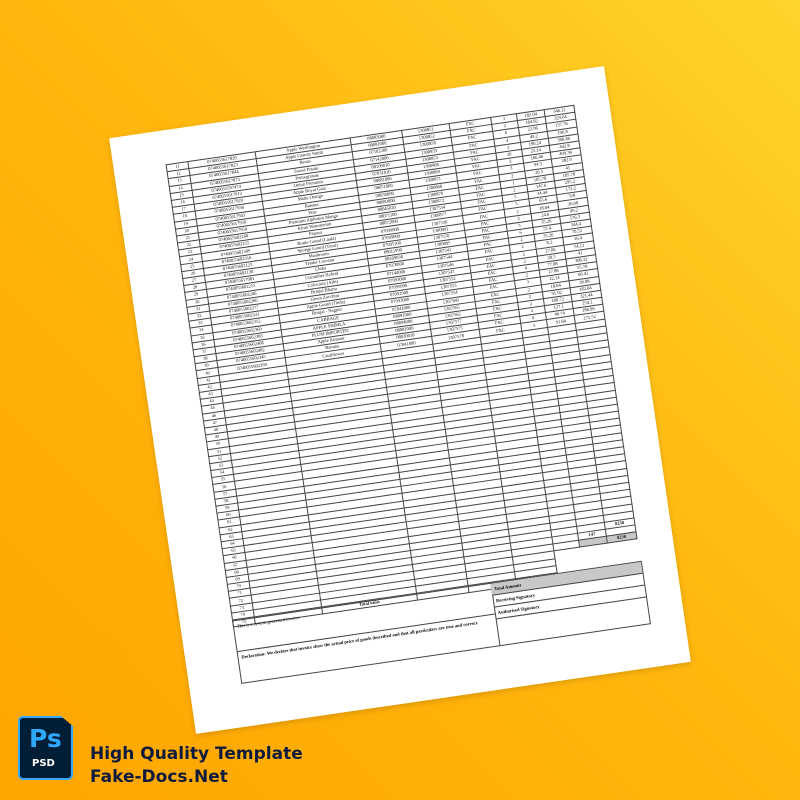 This screenshot has width=800, height=800. I want to click on ps-text: Ps, so click(45, 738).